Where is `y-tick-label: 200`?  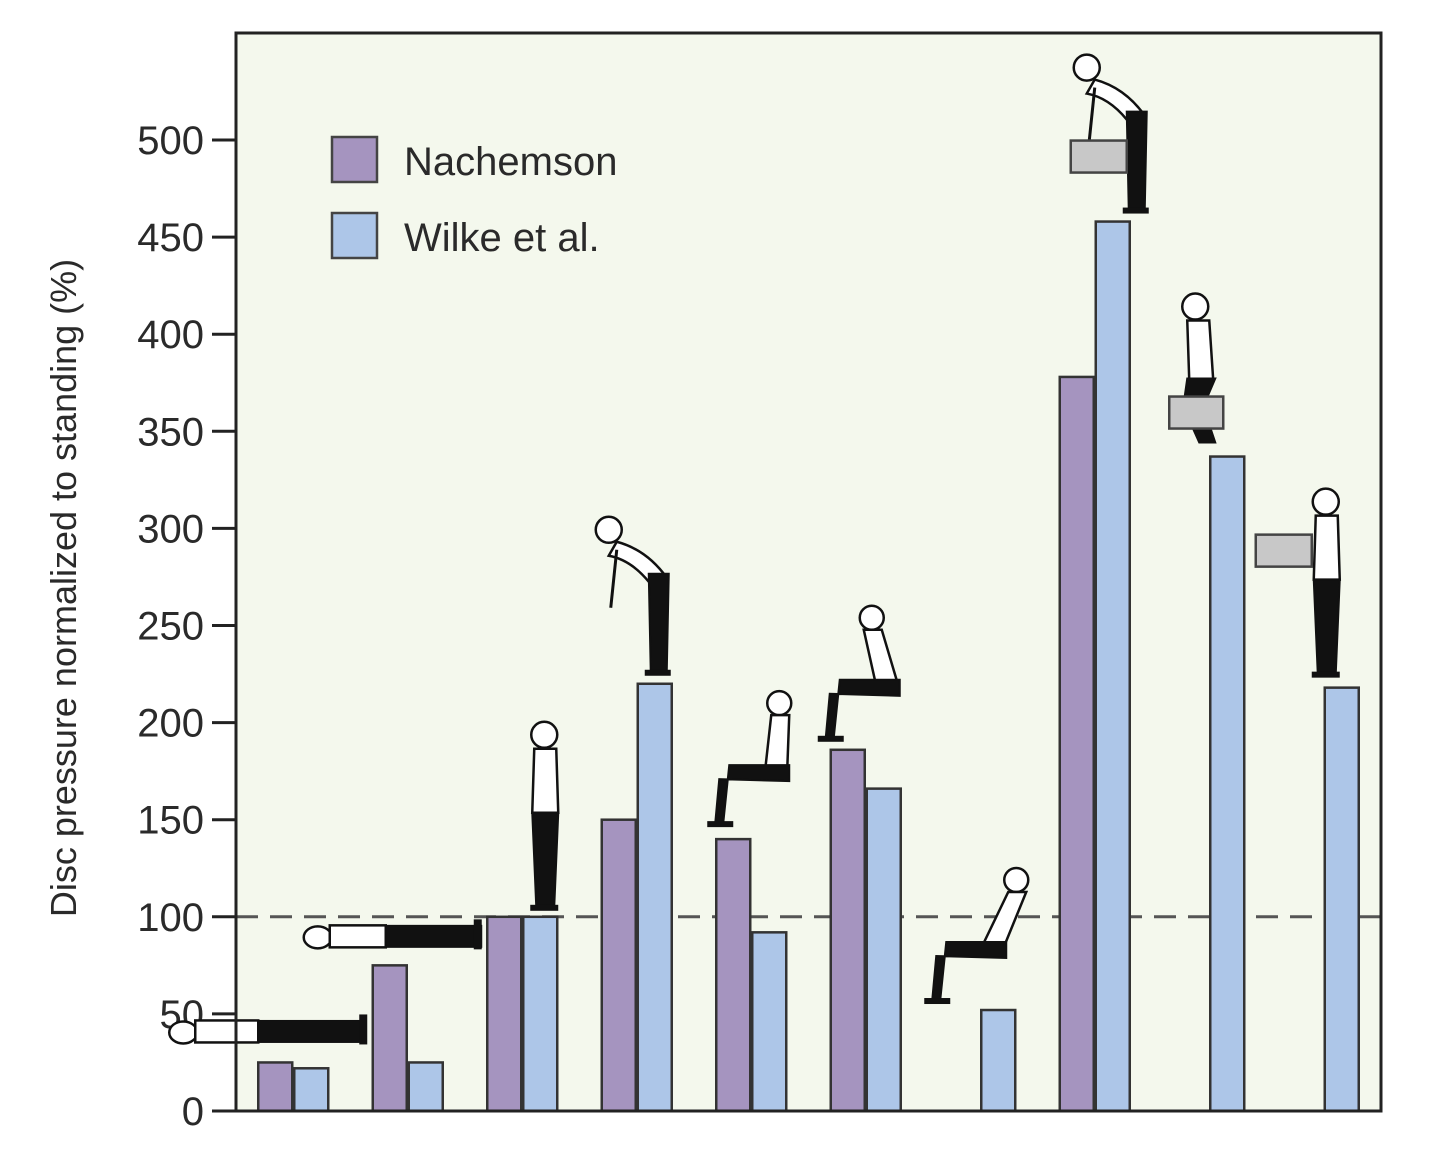 y-tick-label: 200 is located at coordinates (170, 724).